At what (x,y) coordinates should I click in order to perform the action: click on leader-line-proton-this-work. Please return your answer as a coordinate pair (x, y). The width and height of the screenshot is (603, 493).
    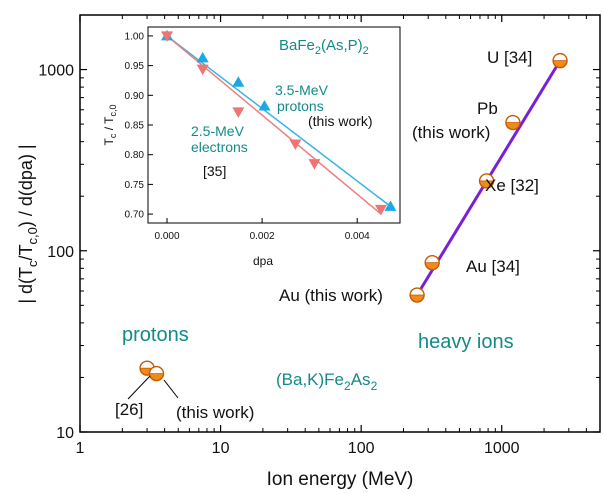
    Looking at the image, I should click on (171, 389).